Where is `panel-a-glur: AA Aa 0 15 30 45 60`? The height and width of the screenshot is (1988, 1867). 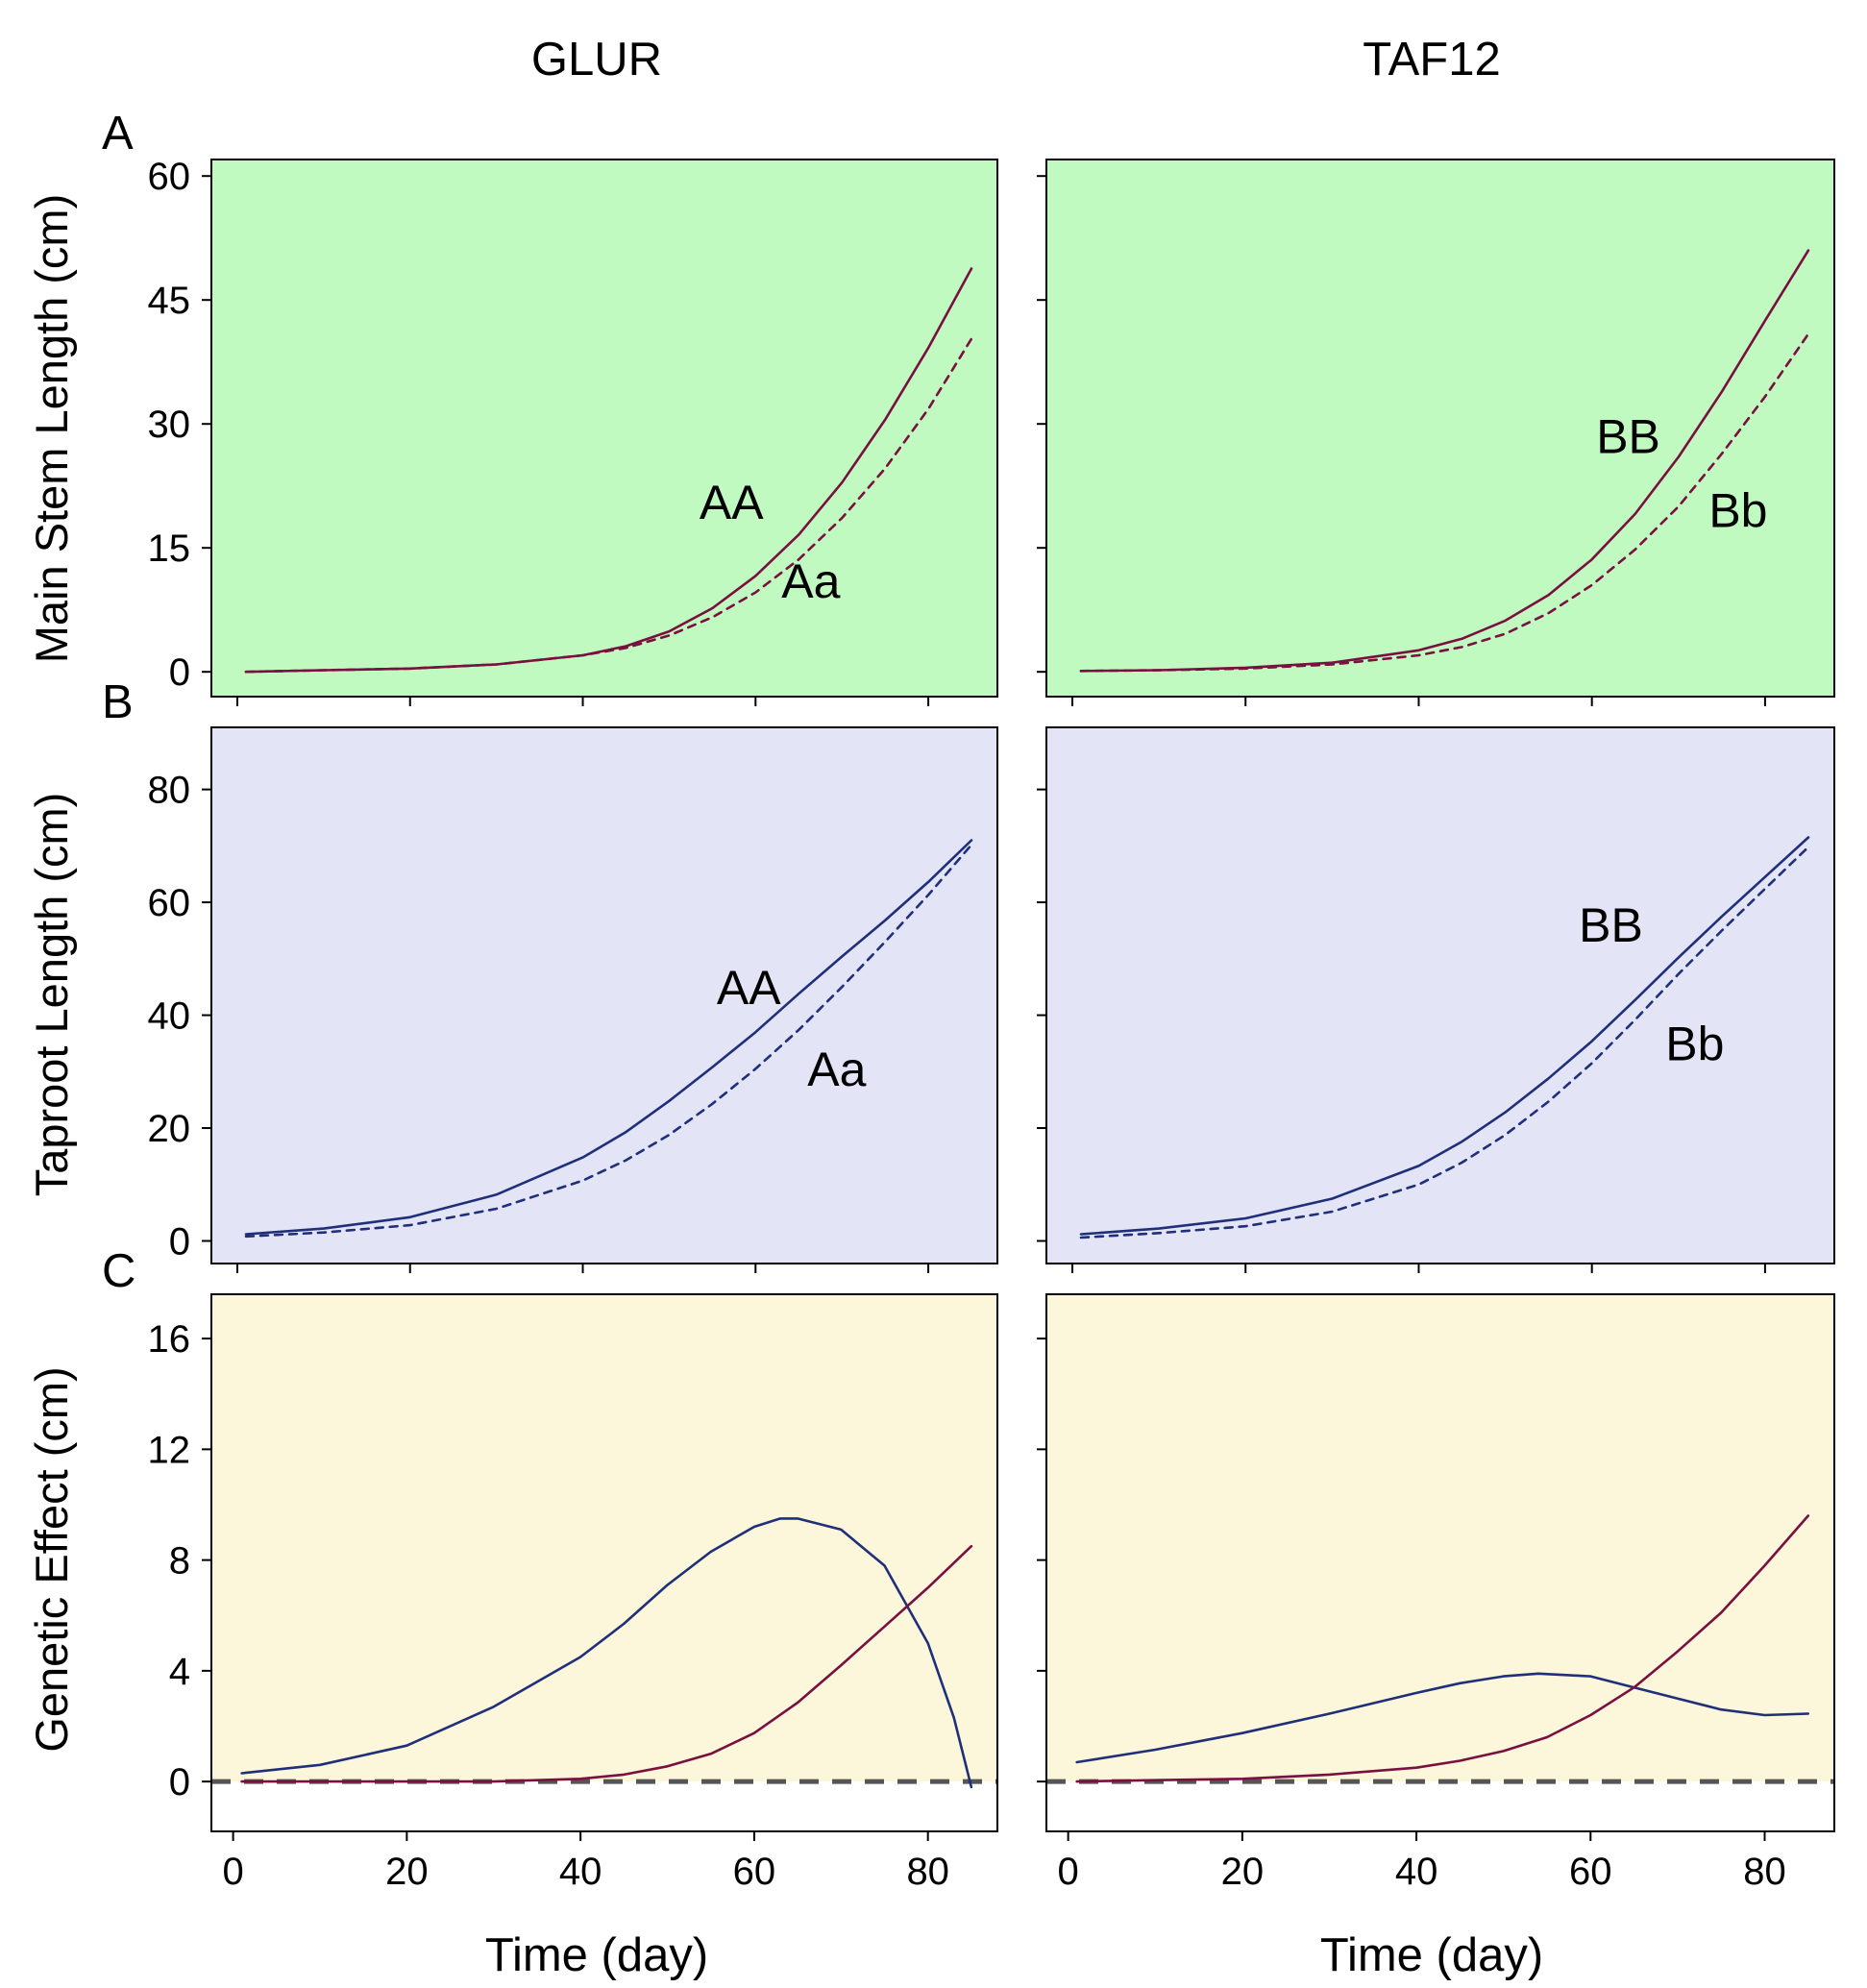
panel-a-glur: AA Aa 0 15 30 45 60 is located at coordinates (573, 431).